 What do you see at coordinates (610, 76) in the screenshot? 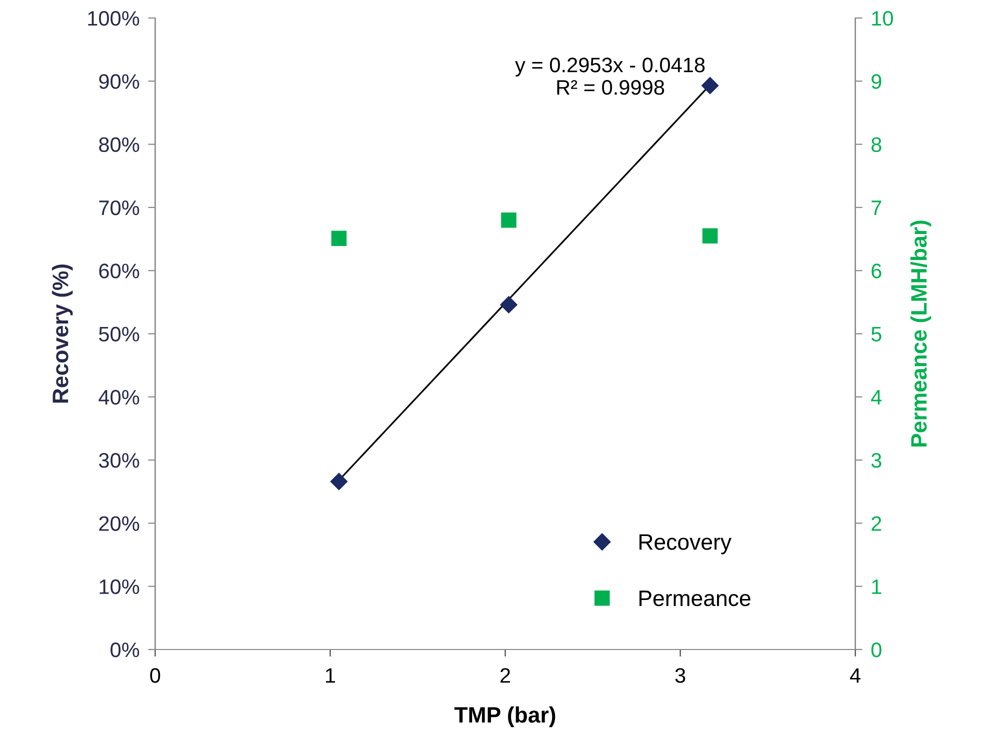
I see `annotation: y = 0.2953x - 0.0418 R² = 0.9998` at bounding box center [610, 76].